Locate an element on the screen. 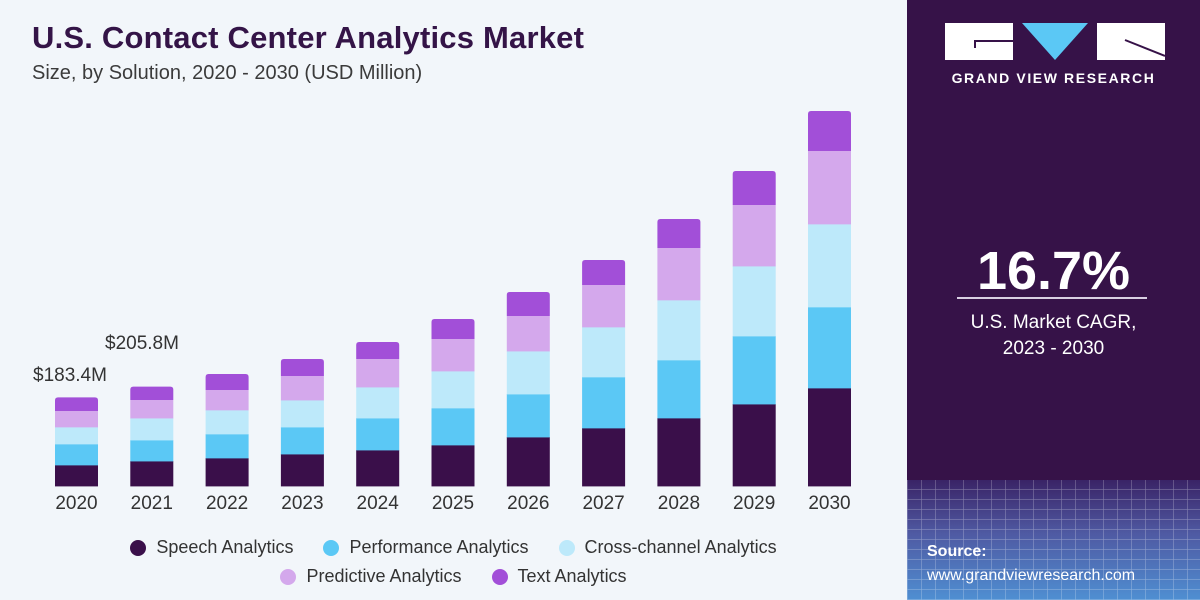  bar-stack-2023 is located at coordinates (302, 422).